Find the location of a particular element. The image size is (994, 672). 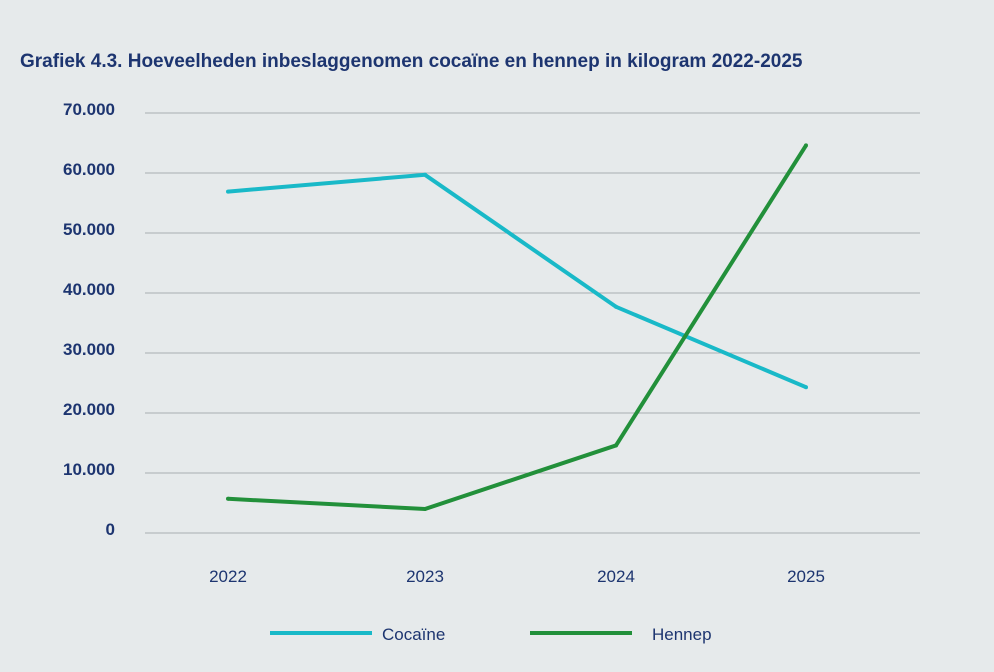

x-tick-label: 2022 is located at coordinates (228, 576).